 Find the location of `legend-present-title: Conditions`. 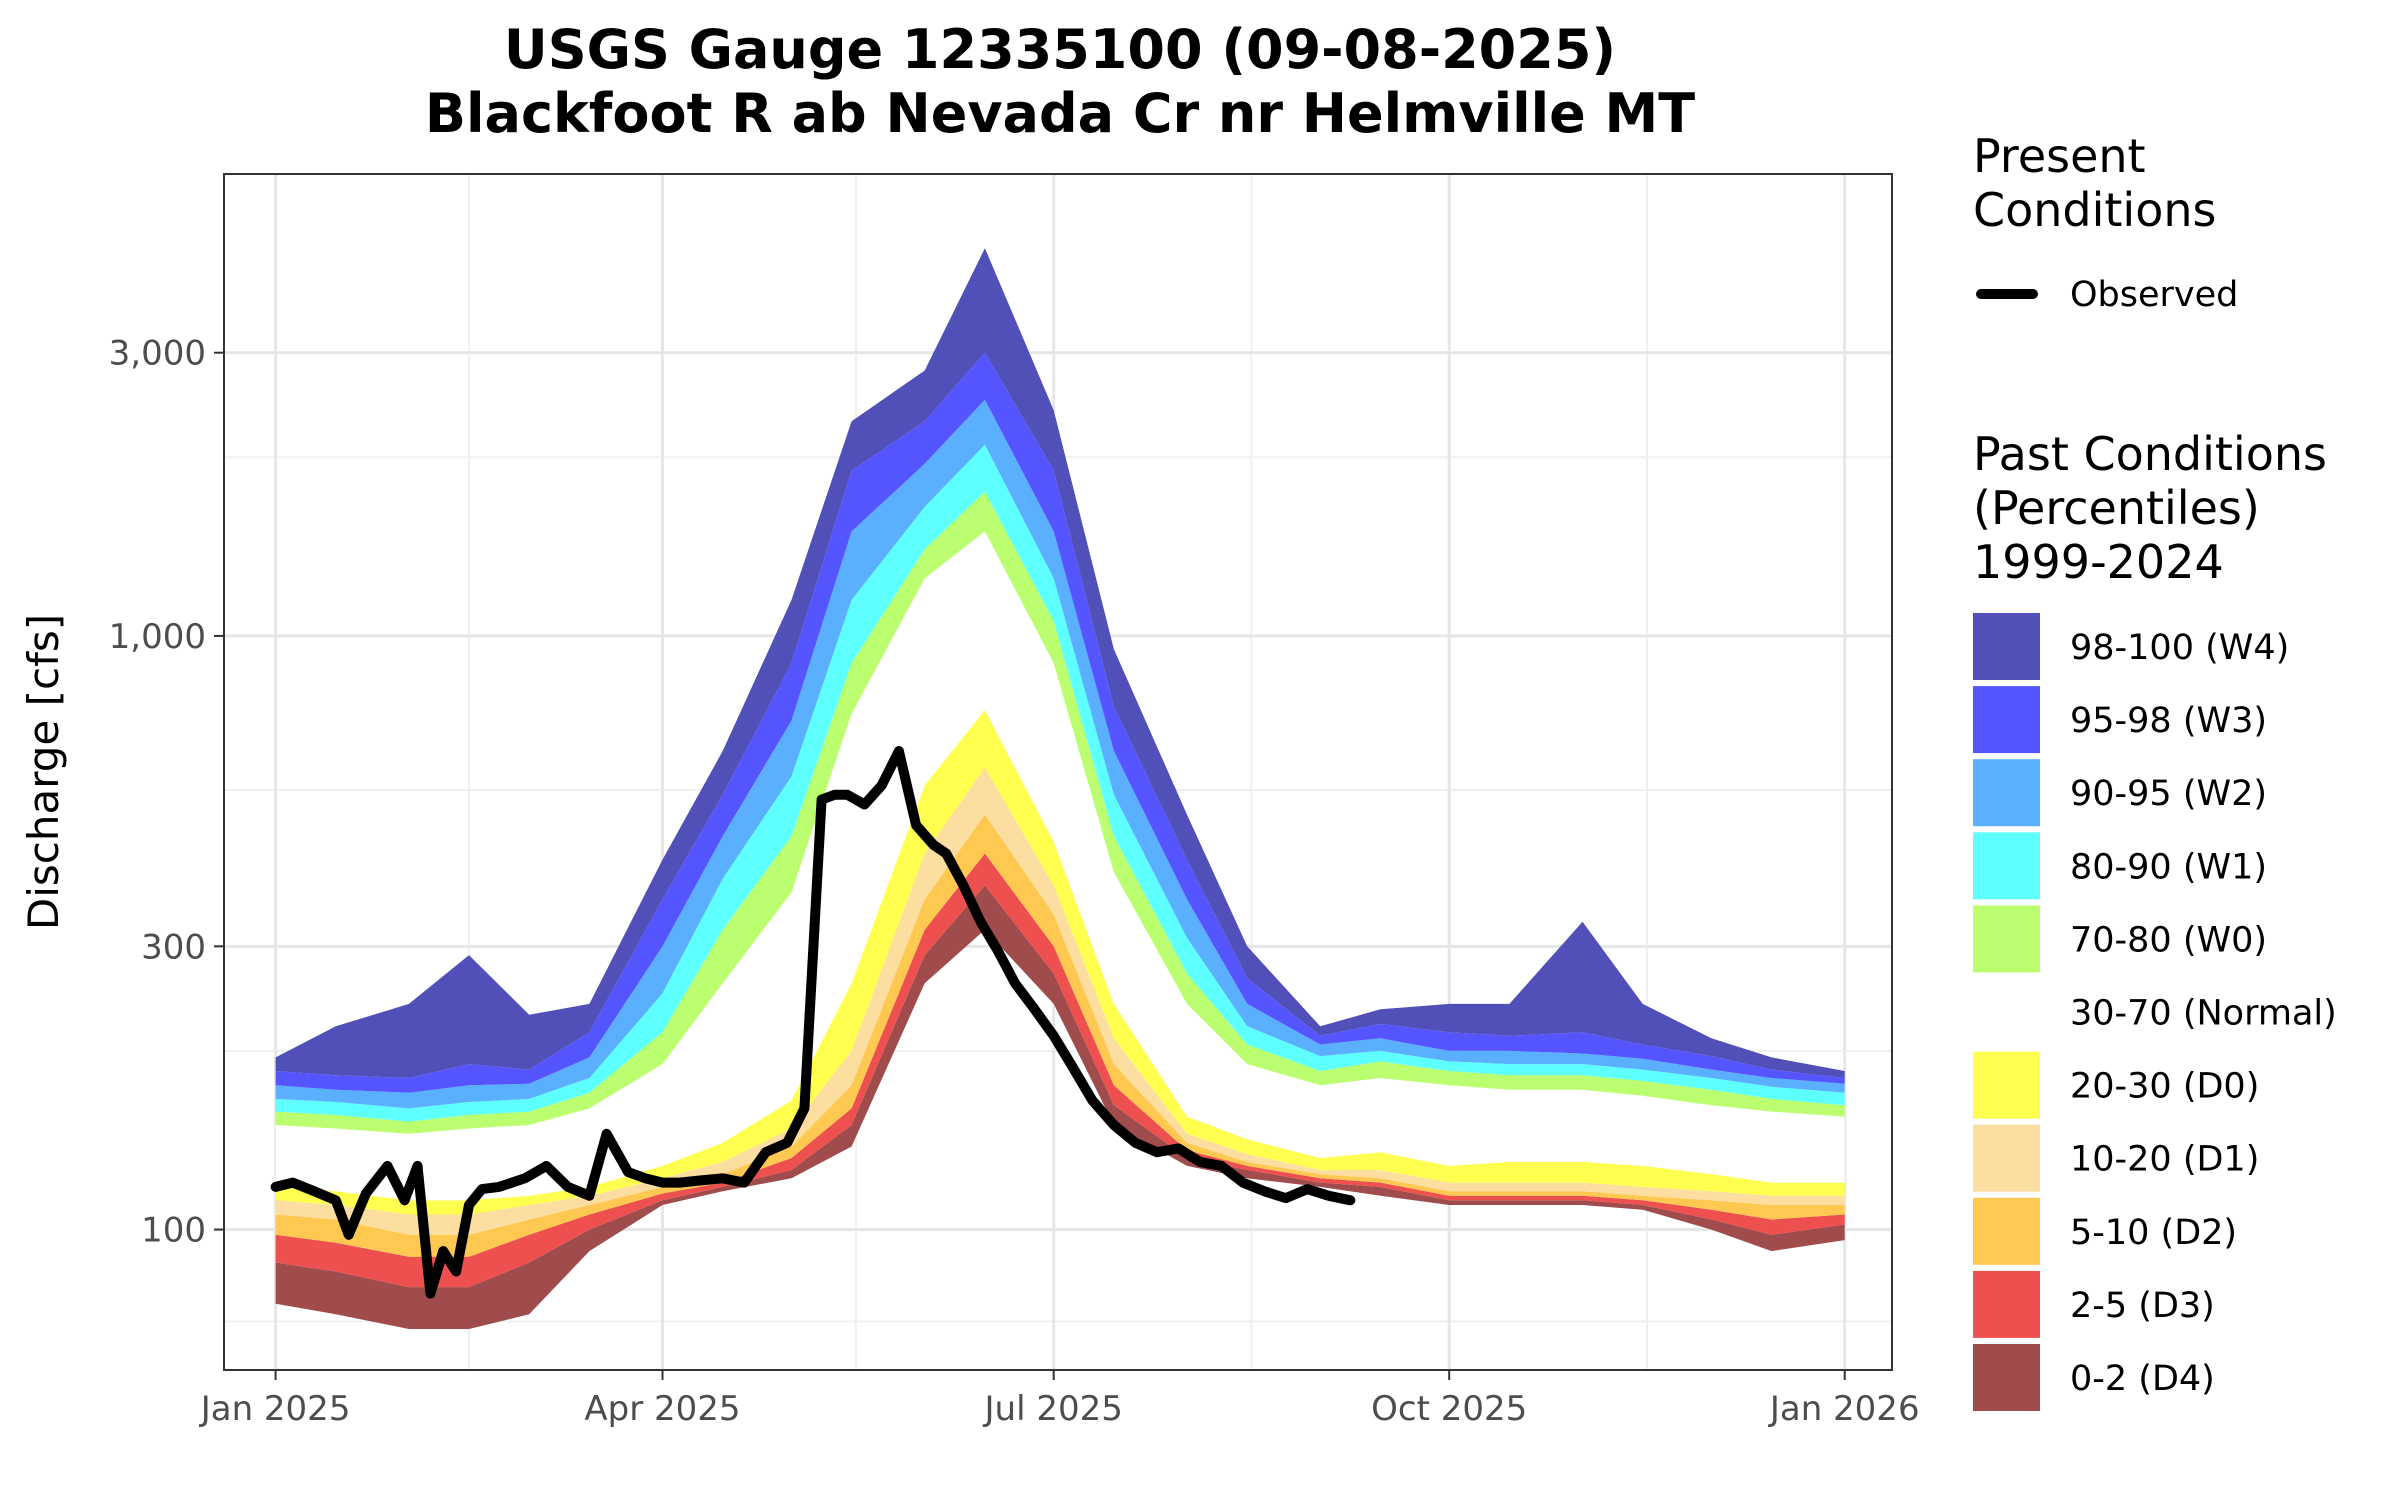

legend-present-title: Conditions is located at coordinates (2094, 210).